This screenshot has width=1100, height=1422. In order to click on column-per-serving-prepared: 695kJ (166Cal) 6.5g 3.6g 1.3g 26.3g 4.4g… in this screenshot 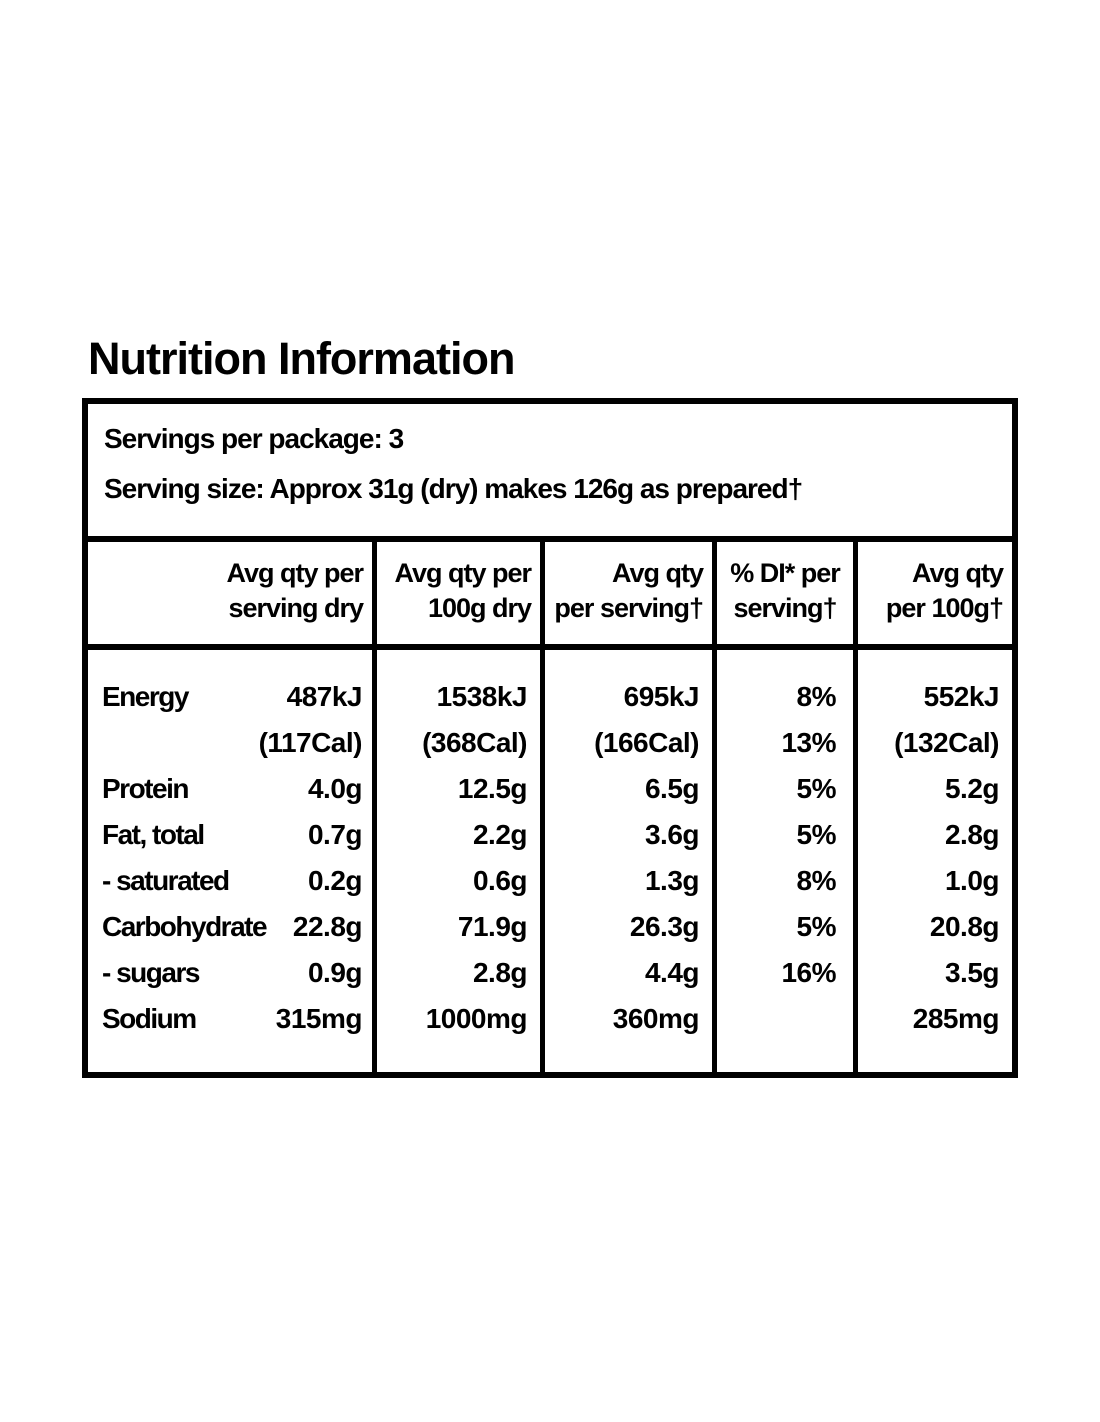, I will do `click(626, 861)`.